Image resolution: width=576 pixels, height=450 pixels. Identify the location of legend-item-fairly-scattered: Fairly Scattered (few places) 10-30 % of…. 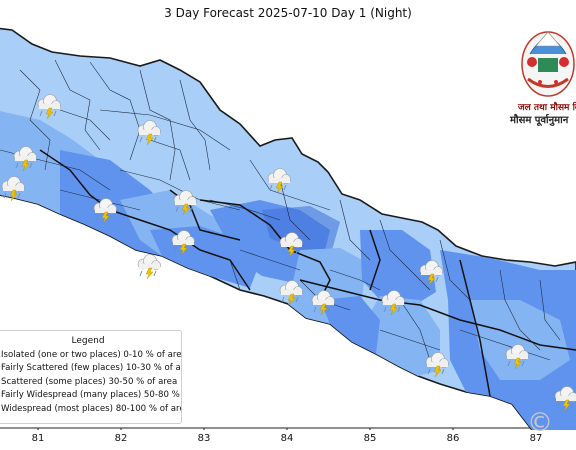
(91, 368).